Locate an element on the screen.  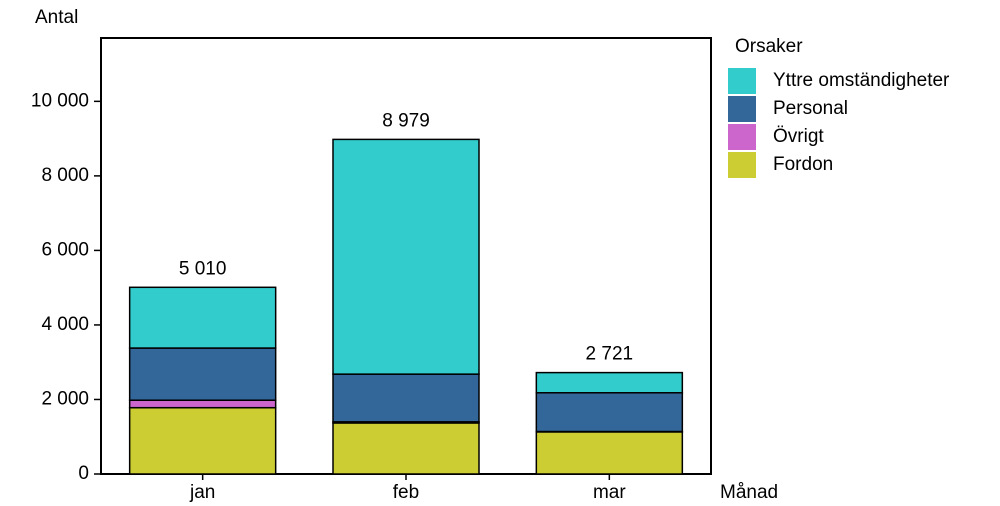
x-tick-label: mar is located at coordinates (609, 492).